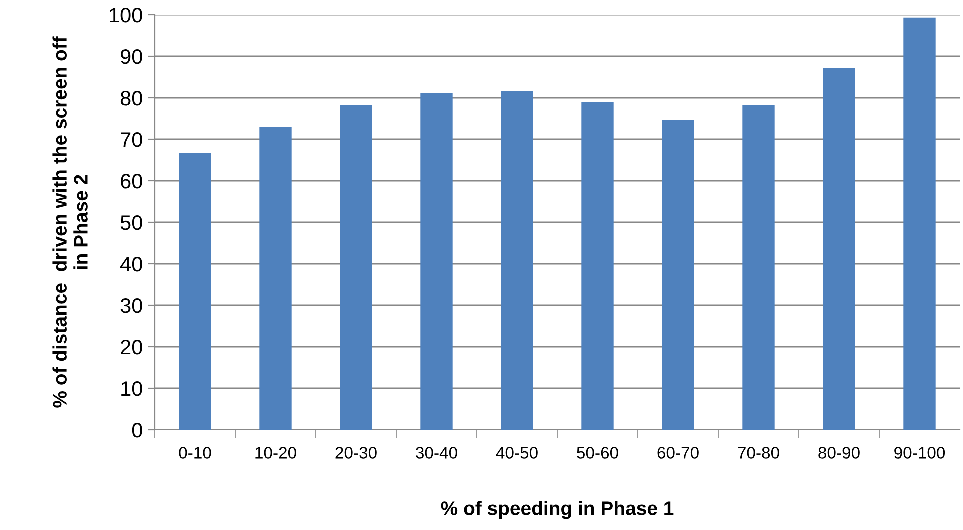 The width and height of the screenshot is (963, 530). What do you see at coordinates (137, 430) in the screenshot?
I see `y-tick-label: 0` at bounding box center [137, 430].